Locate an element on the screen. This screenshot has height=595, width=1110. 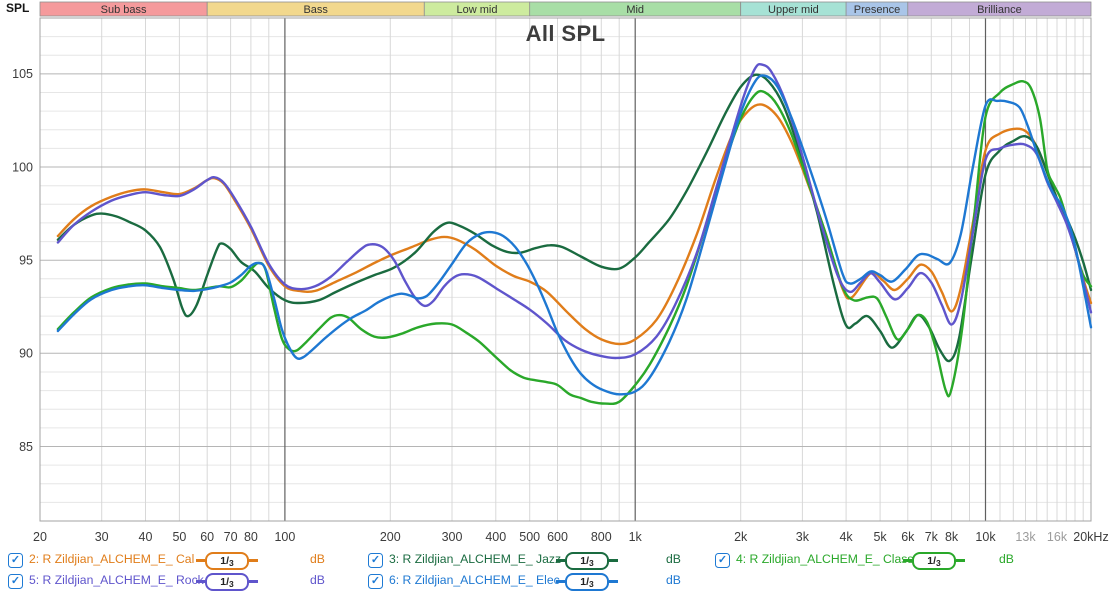
x-tick-label: 5k is located at coordinates (880, 537).